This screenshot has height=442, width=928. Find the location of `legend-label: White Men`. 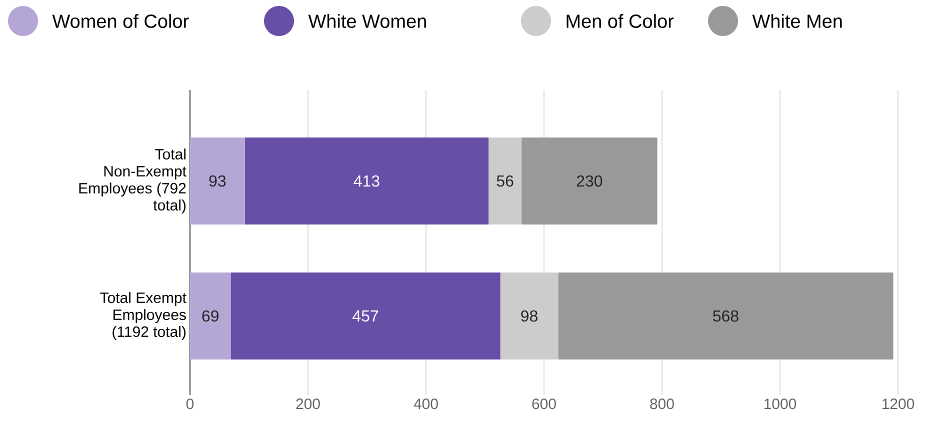

legend-label: White Men is located at coordinates (797, 21).